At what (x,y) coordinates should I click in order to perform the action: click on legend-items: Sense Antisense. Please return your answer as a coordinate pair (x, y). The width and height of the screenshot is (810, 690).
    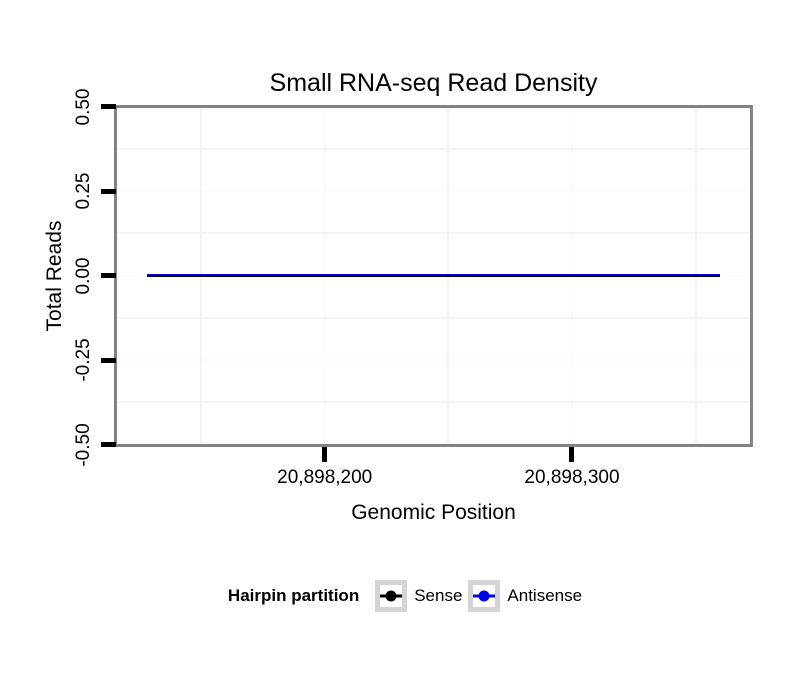
    Looking at the image, I should click on (478, 596).